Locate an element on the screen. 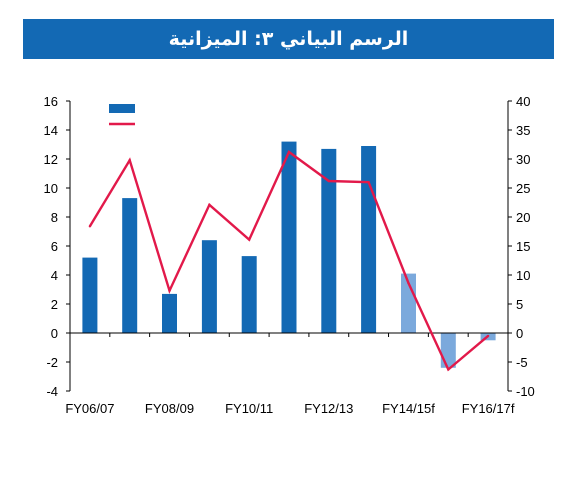 The image size is (578, 502). line-point-FY07/08 is located at coordinates (129, 160).